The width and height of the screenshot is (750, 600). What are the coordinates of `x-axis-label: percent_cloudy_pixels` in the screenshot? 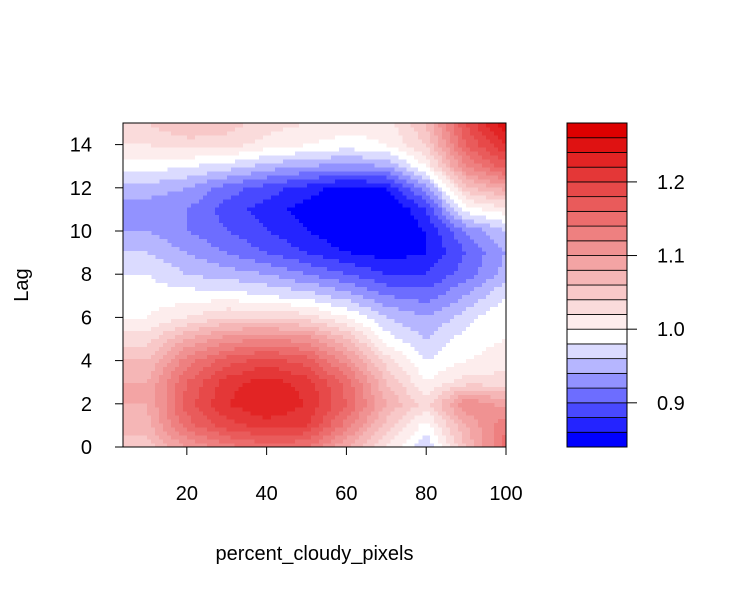 It's located at (315, 554).